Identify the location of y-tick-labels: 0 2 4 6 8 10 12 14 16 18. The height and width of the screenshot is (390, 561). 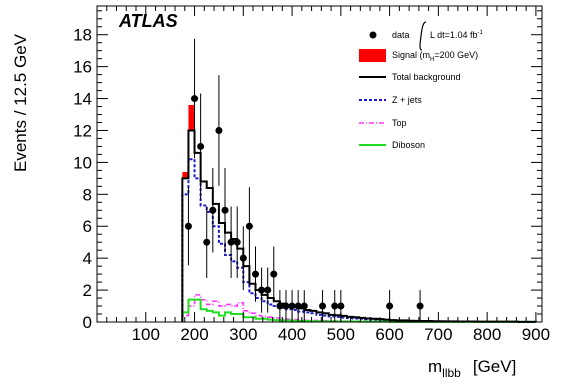
(82, 179).